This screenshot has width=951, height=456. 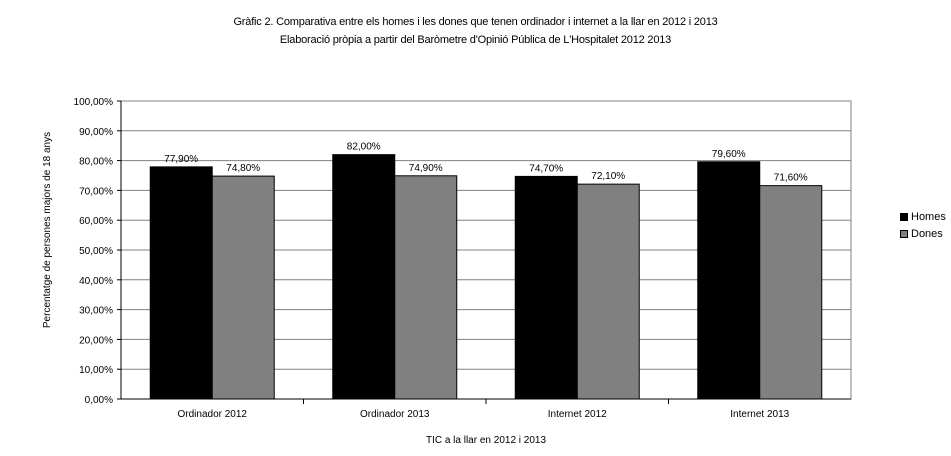 I want to click on data-label: 79,60%, so click(x=729, y=154).